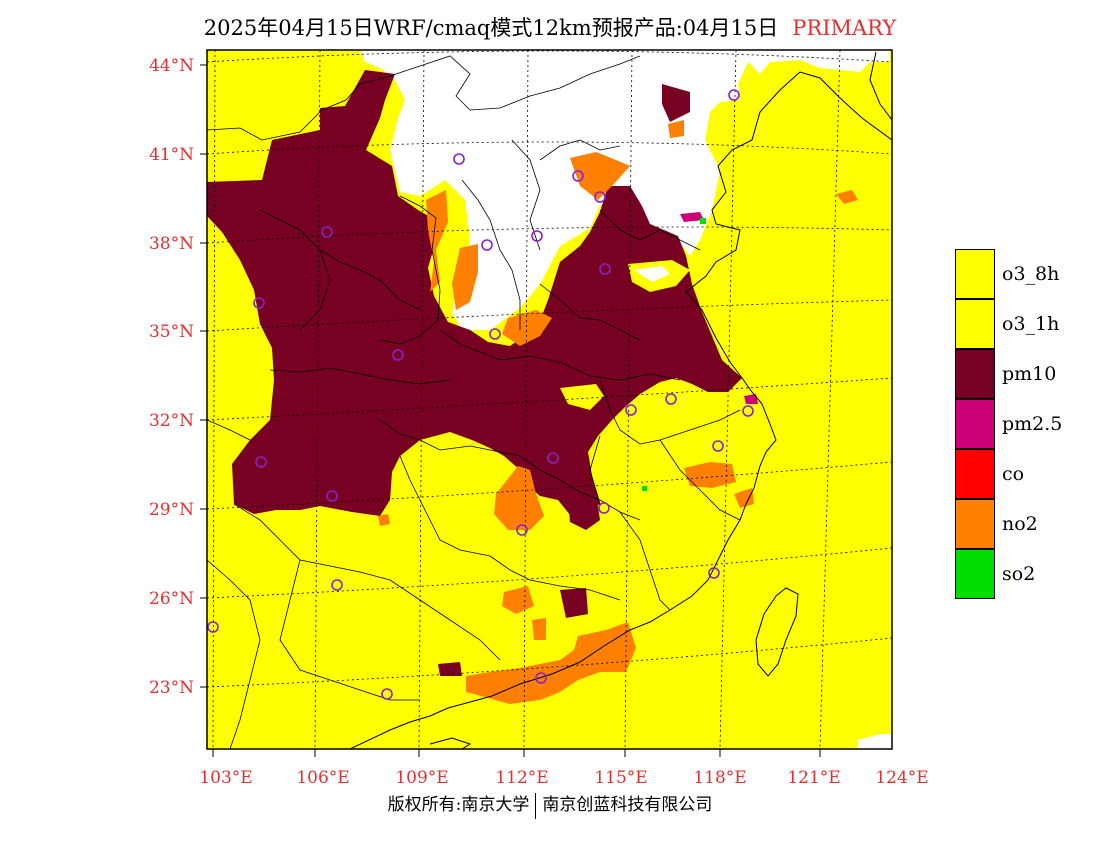 The width and height of the screenshot is (1100, 850). I want to click on white-corner, so click(875, 741).